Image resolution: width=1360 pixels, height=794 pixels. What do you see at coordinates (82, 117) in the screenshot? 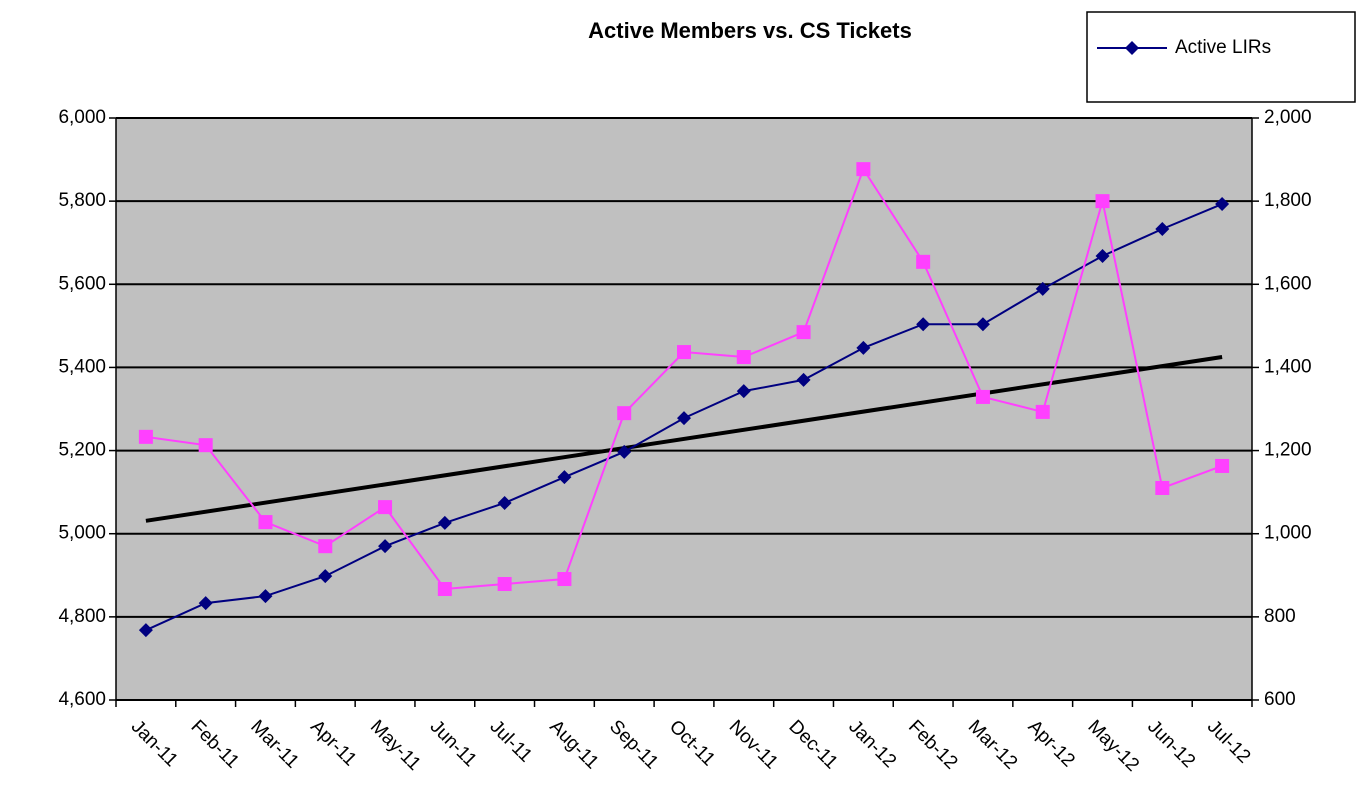
I see `y-tick-label: 6,000` at bounding box center [82, 117].